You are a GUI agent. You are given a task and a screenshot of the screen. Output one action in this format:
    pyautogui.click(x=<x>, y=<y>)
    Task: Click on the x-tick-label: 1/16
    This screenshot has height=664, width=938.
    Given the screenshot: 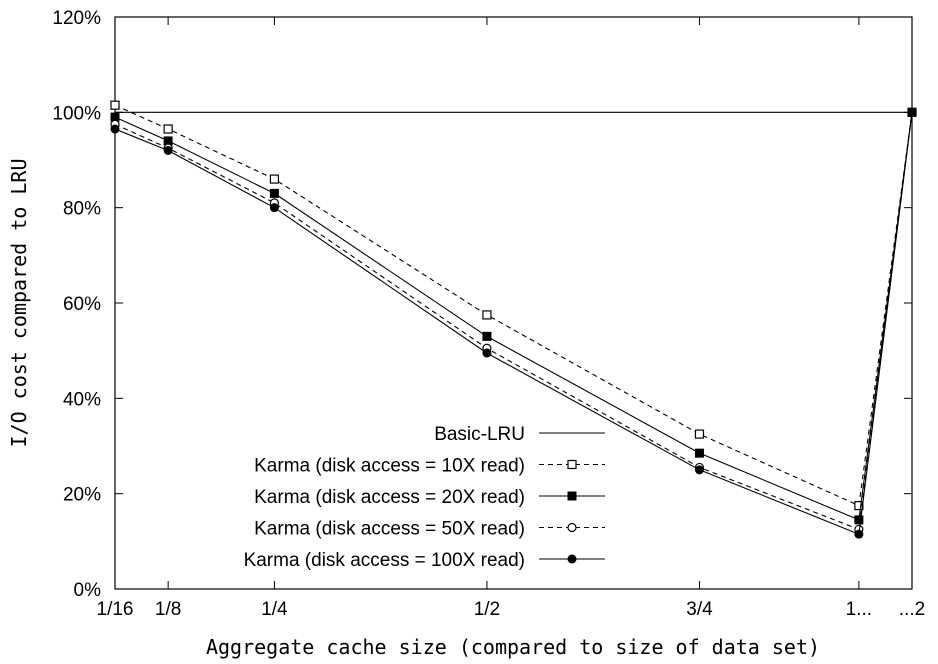 What is the action you would take?
    pyautogui.click(x=115, y=609)
    